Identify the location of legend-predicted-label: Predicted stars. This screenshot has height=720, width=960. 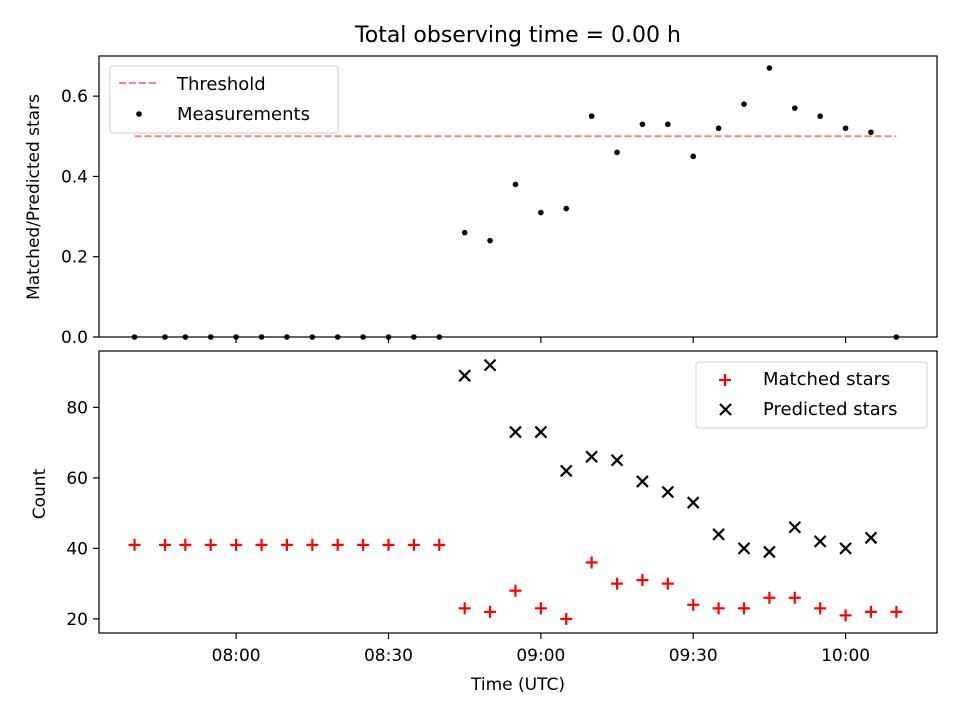
(830, 409).